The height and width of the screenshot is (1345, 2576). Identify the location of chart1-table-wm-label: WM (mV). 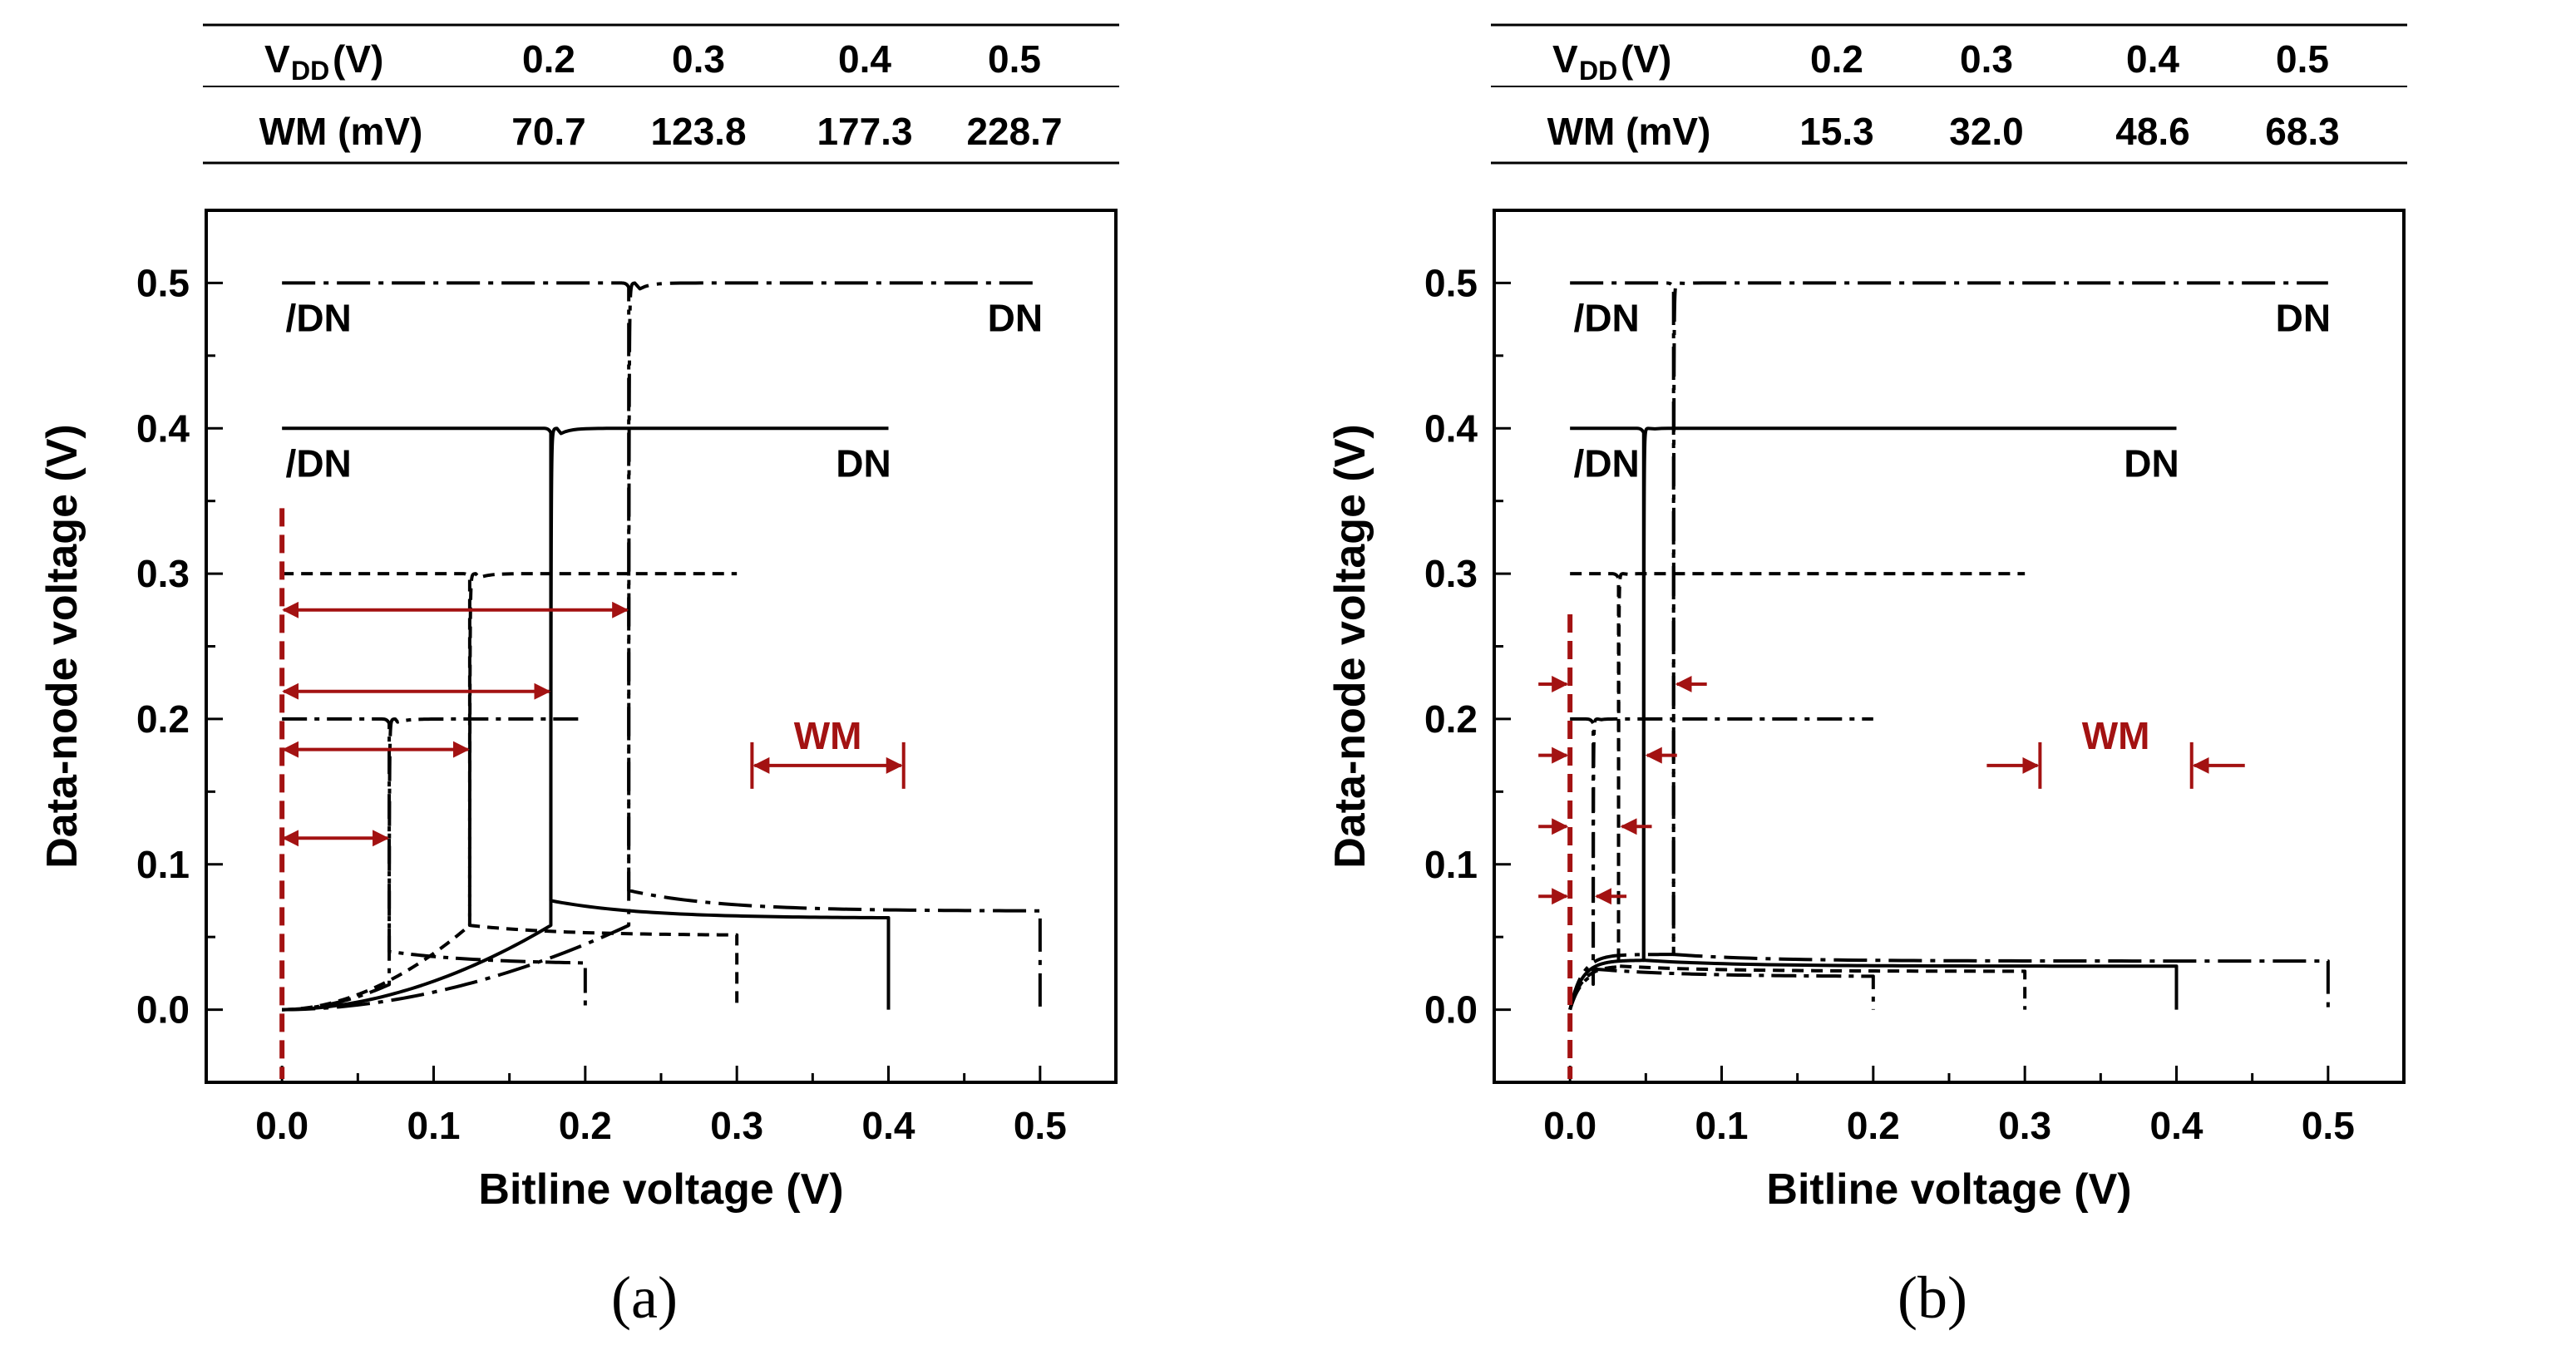
(1629, 131).